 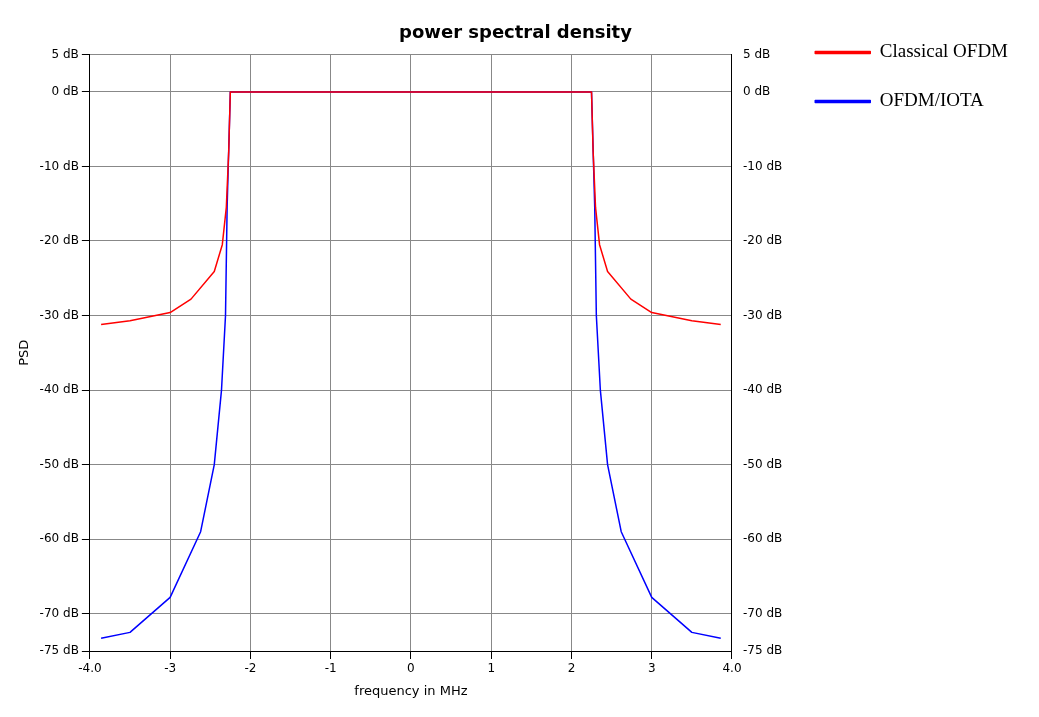 What do you see at coordinates (59, 463) in the screenshot?
I see `y-tick-label: -50 dB` at bounding box center [59, 463].